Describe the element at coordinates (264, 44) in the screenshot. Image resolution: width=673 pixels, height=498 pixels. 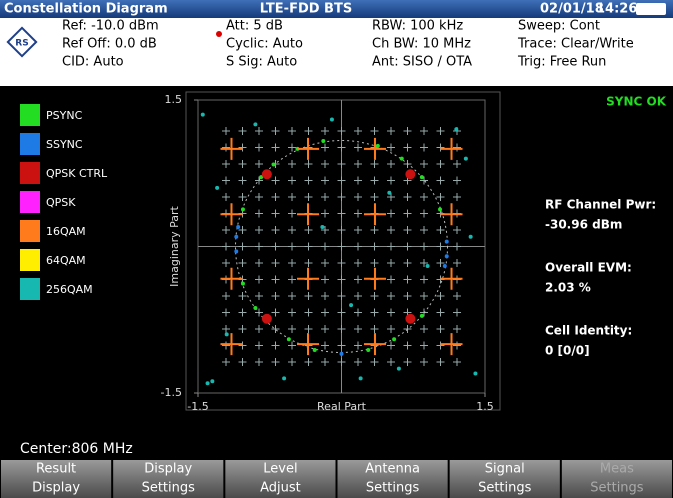
I see `header-param: Cyclic: Auto` at that location.